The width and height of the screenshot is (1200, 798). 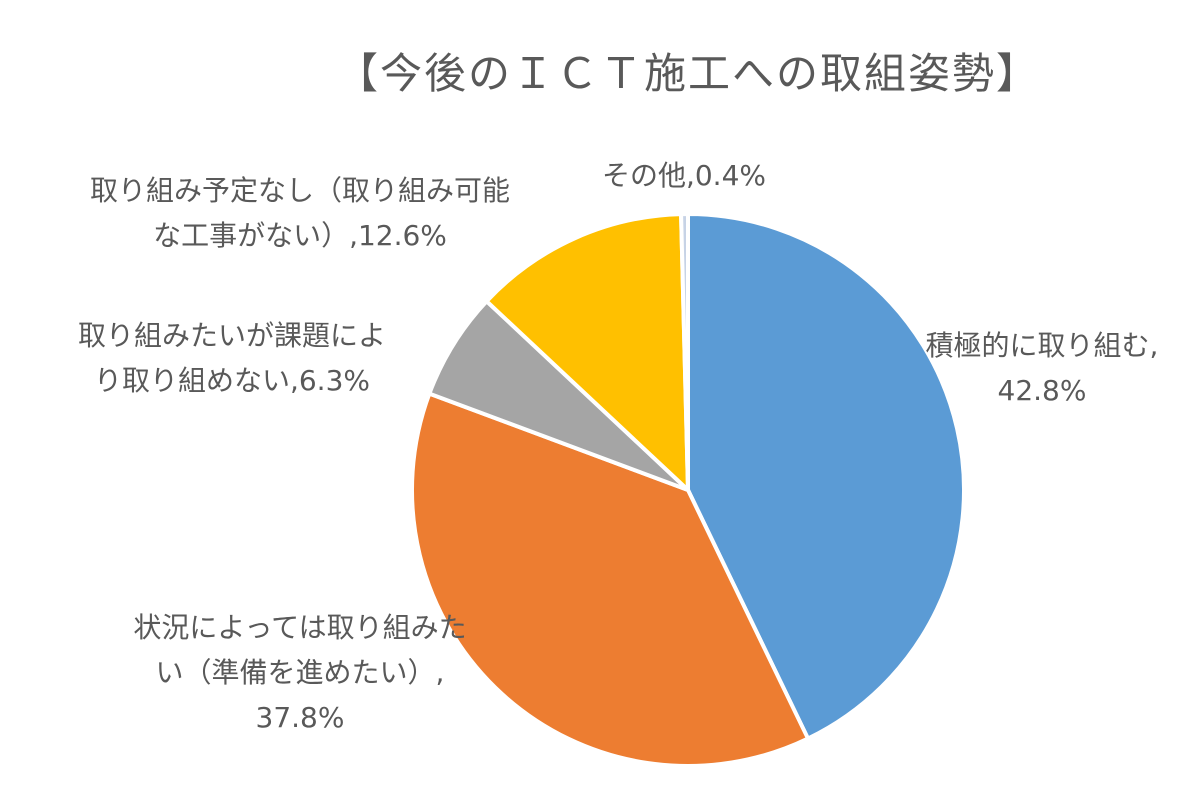 I want to click on slice-label: 取り組み予定なし（取り組み可能な工事がない）,12.6%, so click(x=300, y=213).